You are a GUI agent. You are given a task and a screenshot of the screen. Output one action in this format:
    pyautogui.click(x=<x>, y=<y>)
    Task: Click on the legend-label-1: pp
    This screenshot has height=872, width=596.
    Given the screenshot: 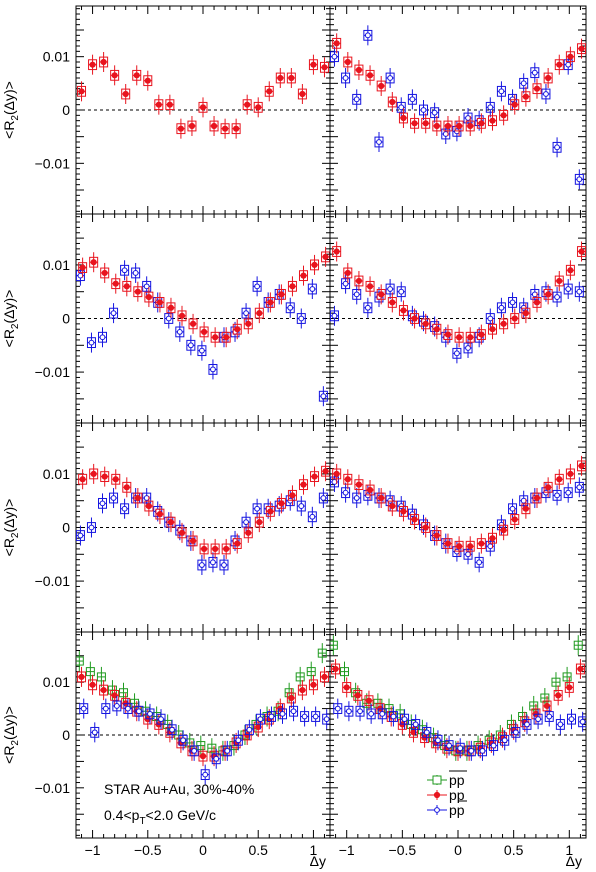 What is the action you would take?
    pyautogui.click(x=457, y=795)
    